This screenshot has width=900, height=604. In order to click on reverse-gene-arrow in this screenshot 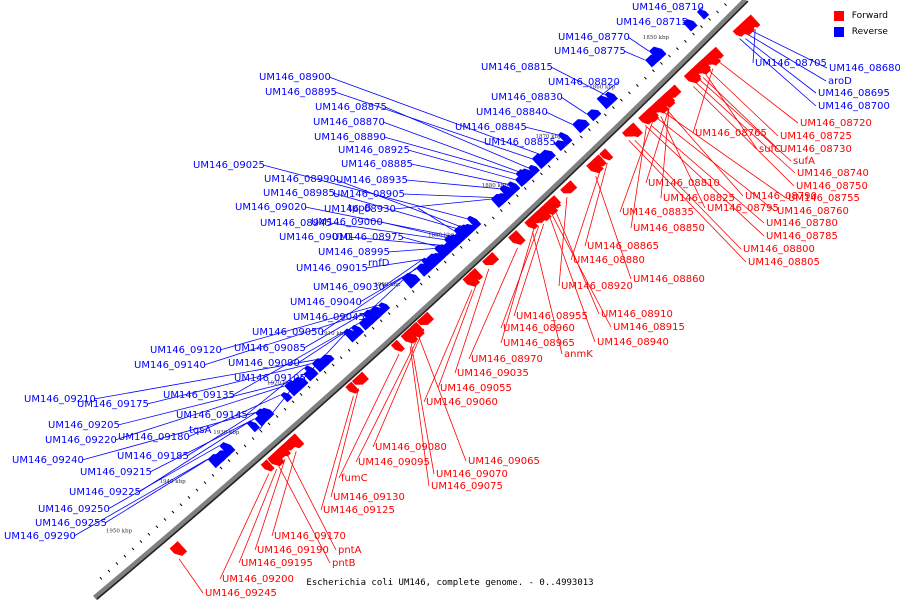, I will do `click(653, 61)`.